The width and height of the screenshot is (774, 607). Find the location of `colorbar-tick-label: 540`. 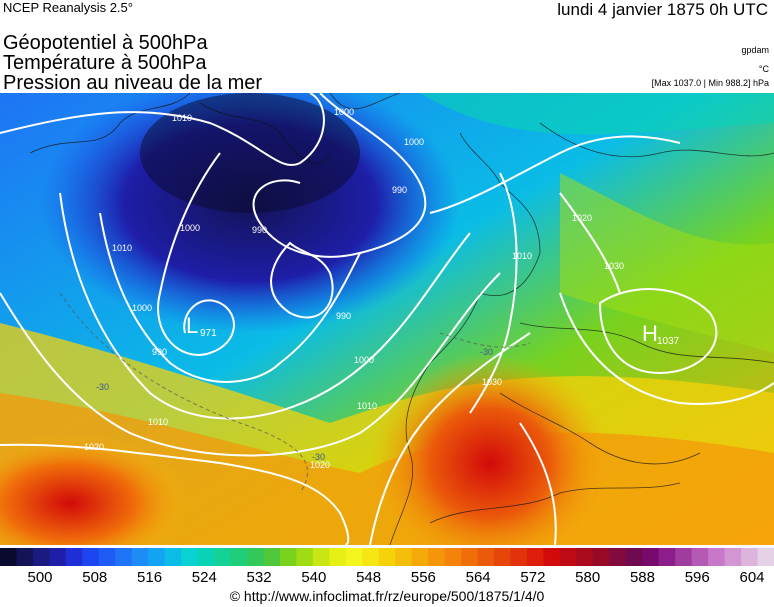

colorbar-tick-label: 540 is located at coordinates (314, 577).